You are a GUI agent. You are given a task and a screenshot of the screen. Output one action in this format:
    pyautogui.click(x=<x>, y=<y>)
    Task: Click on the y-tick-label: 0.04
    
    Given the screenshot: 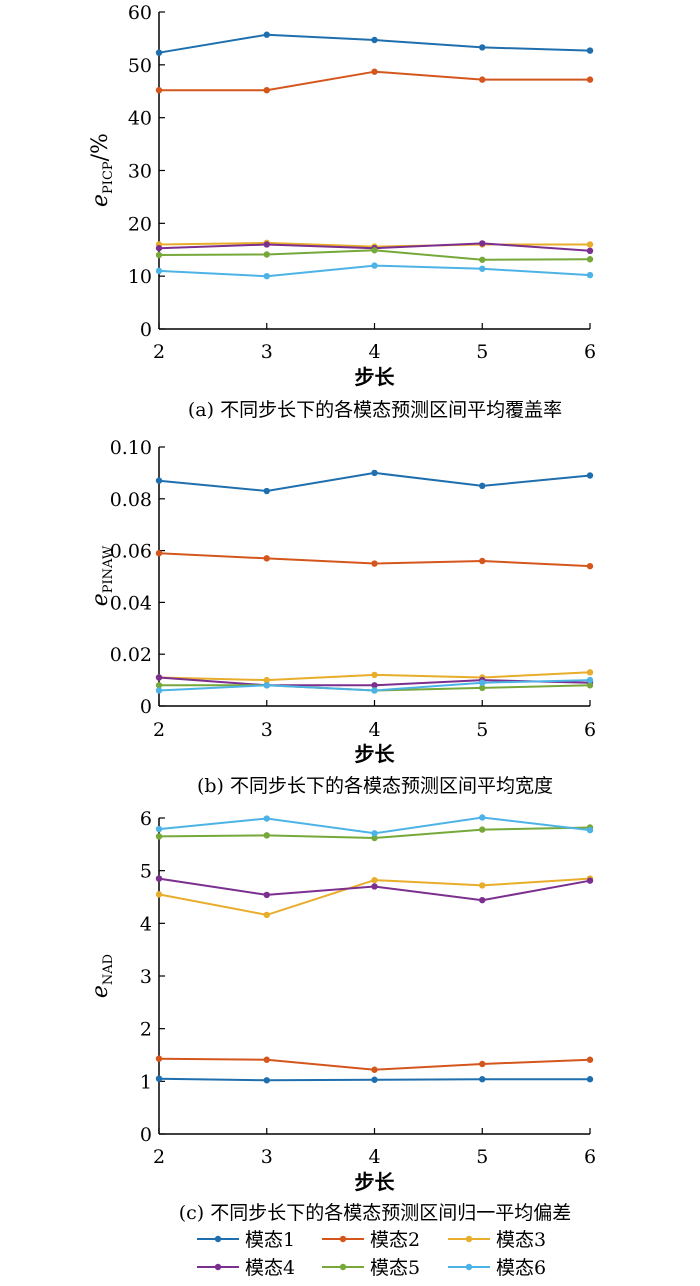 What is the action you would take?
    pyautogui.click(x=131, y=603)
    